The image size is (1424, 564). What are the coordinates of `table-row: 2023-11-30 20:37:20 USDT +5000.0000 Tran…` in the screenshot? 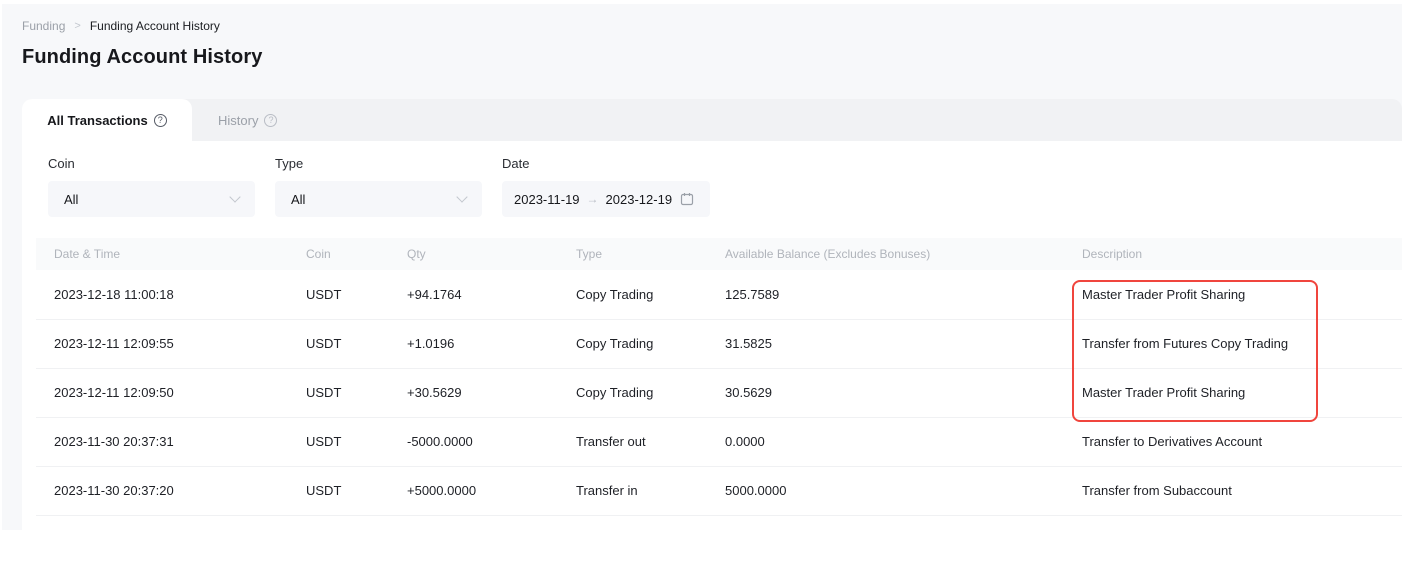 It's located at (719, 491).